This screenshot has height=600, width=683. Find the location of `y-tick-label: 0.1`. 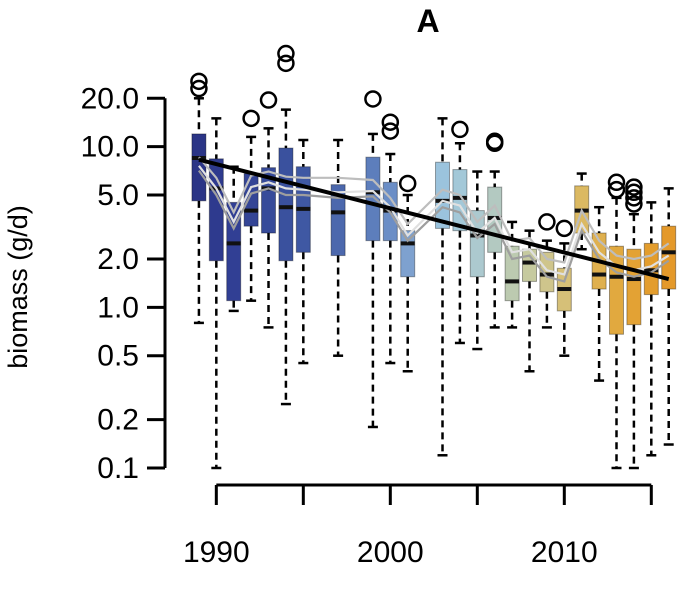

y-tick-label: 0.1 is located at coordinates (118, 468).